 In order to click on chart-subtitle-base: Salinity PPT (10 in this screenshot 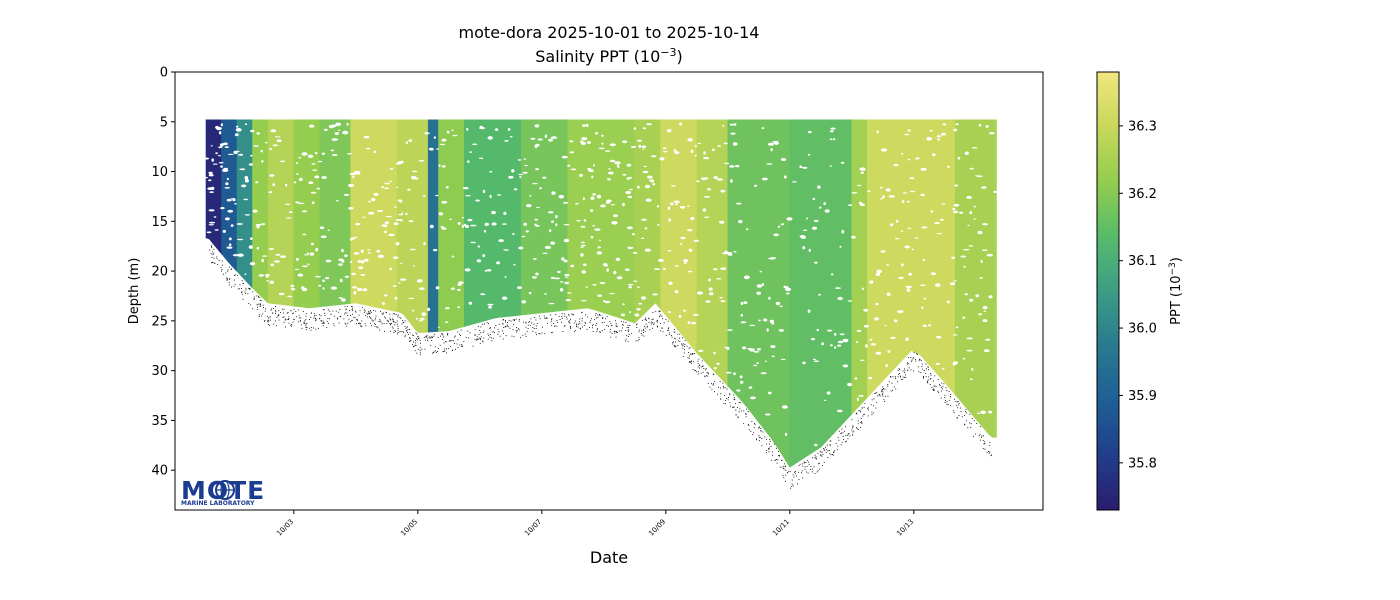, I will do `click(597, 56)`.